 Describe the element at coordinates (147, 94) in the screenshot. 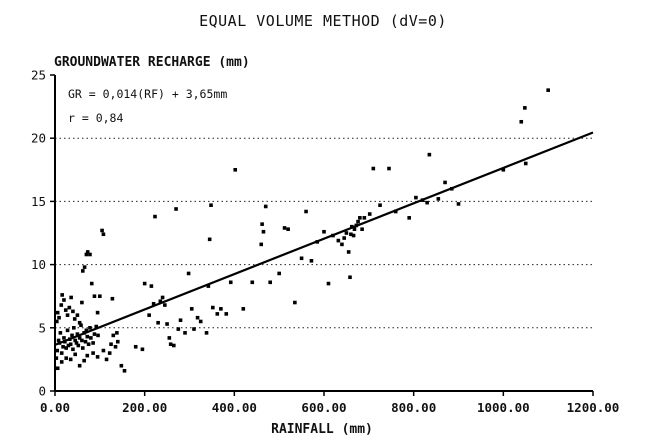

I see `regression-equation: GR = 0,014(RF) + 3,65mm` at that location.